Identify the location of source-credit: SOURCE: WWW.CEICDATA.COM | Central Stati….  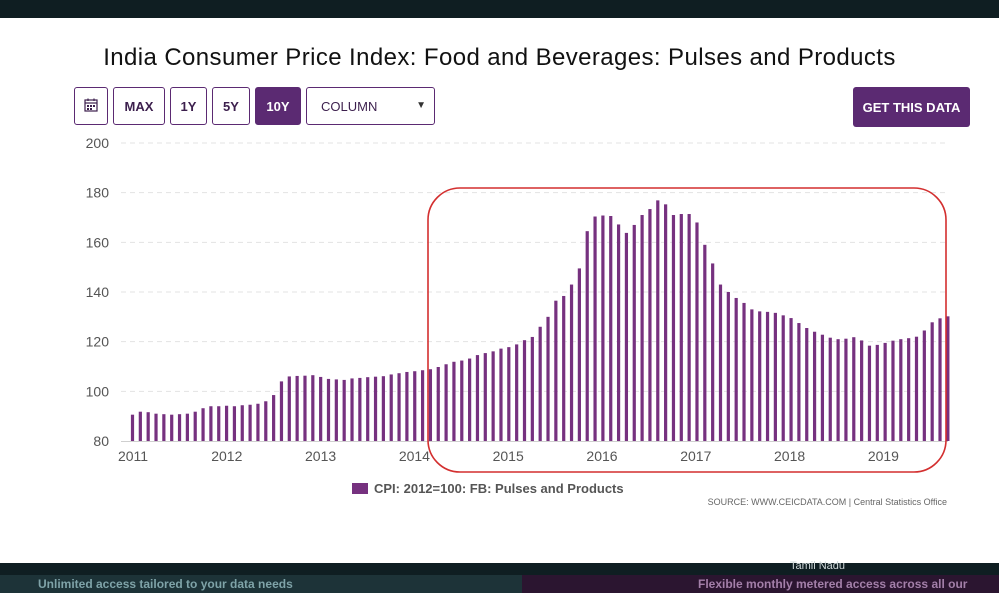
(827, 502).